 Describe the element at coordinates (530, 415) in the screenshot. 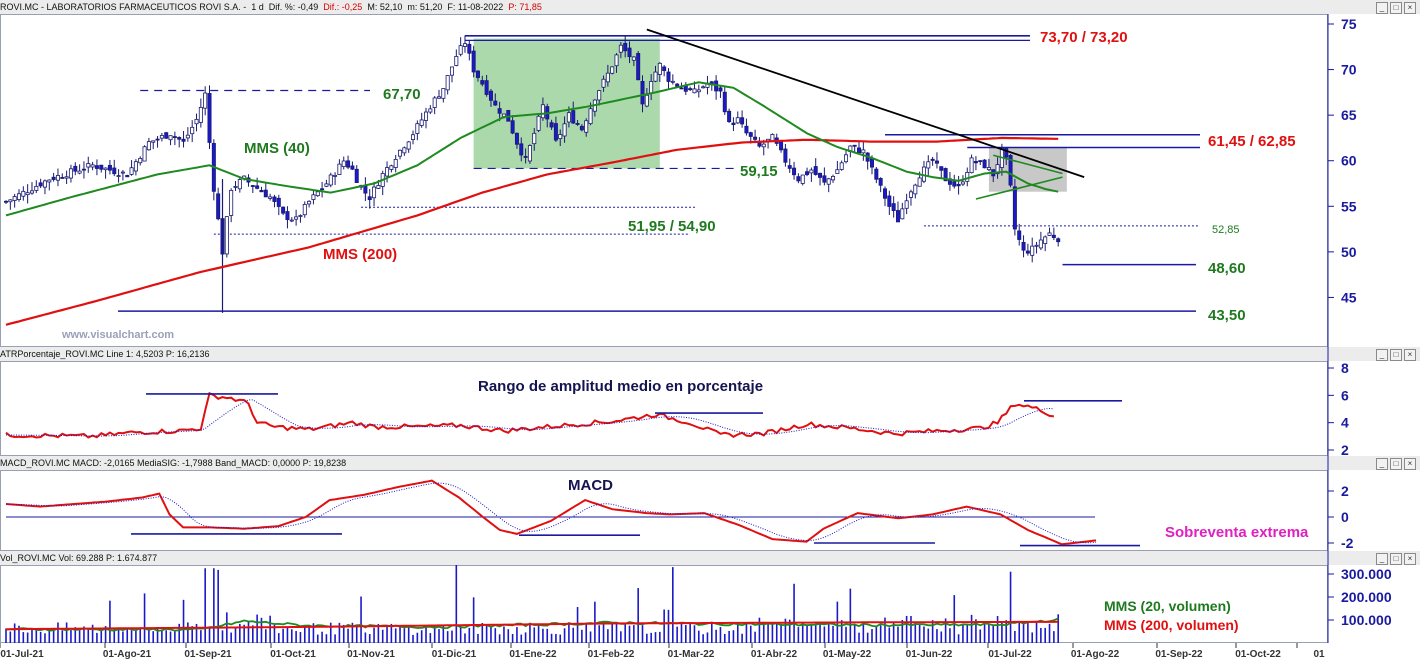

I see `atr-line` at that location.